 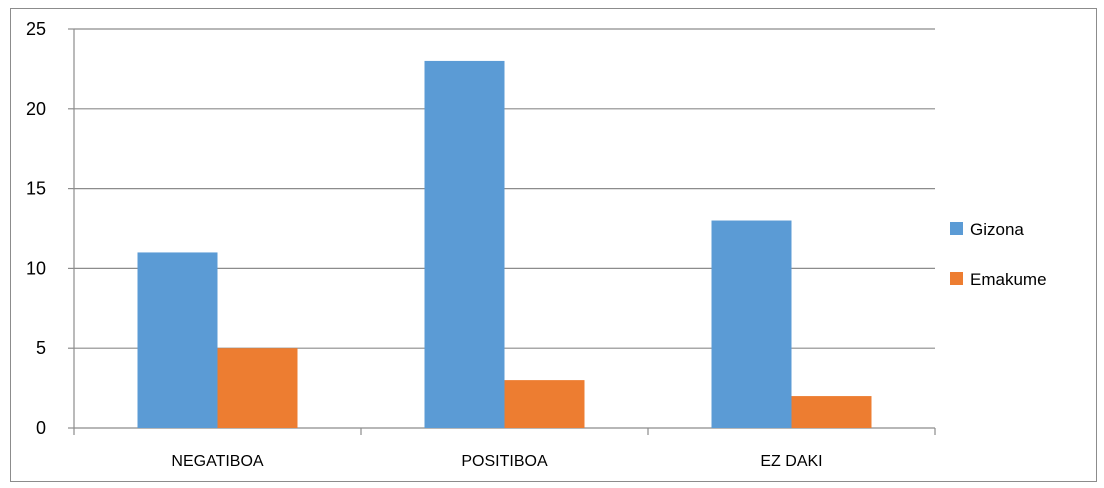 I want to click on bar-gizona-positiboa, so click(x=464, y=244).